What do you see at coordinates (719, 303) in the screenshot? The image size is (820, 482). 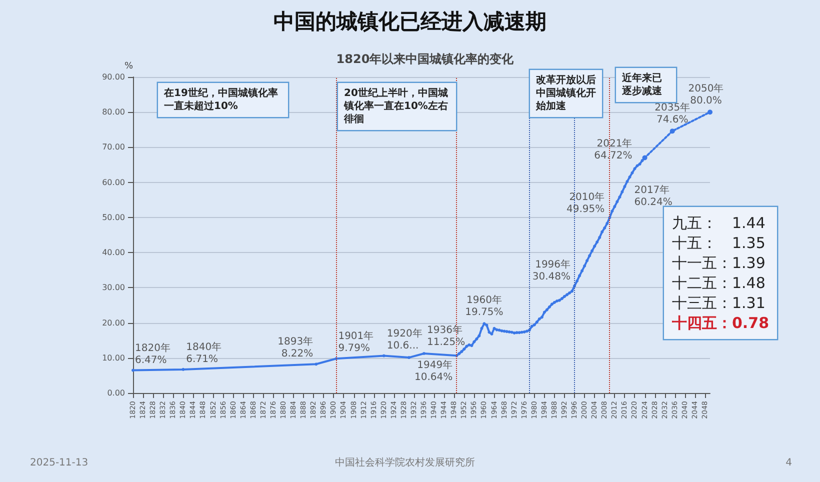 I see `annotation: 十三五：1.31` at bounding box center [719, 303].